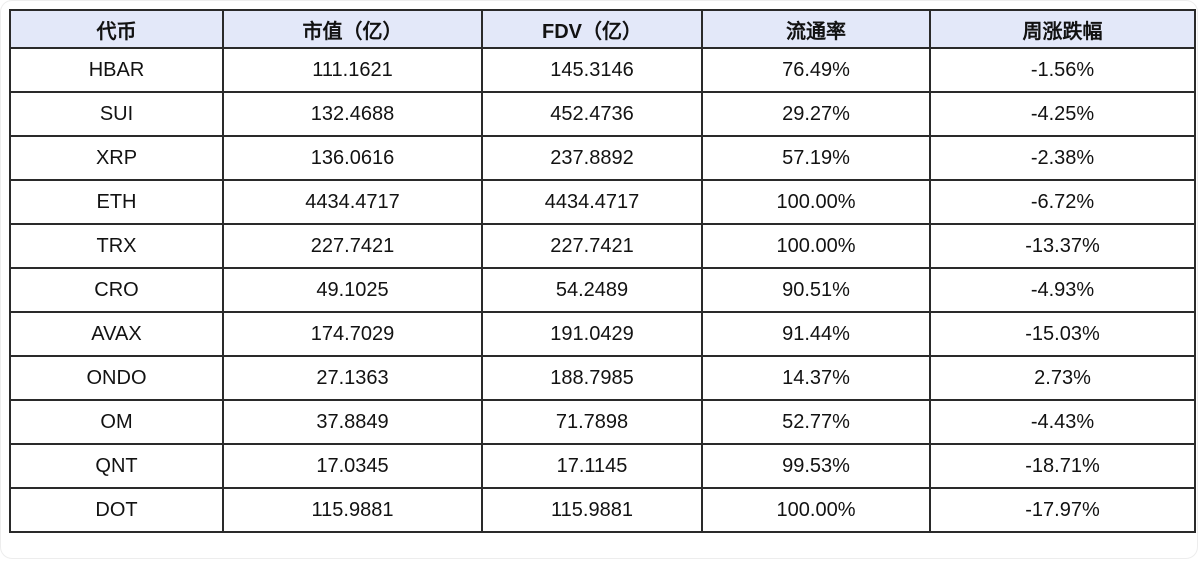 This screenshot has width=1200, height=561. Describe the element at coordinates (816, 290) in the screenshot. I see `cell-circulation: 90.51%` at that location.